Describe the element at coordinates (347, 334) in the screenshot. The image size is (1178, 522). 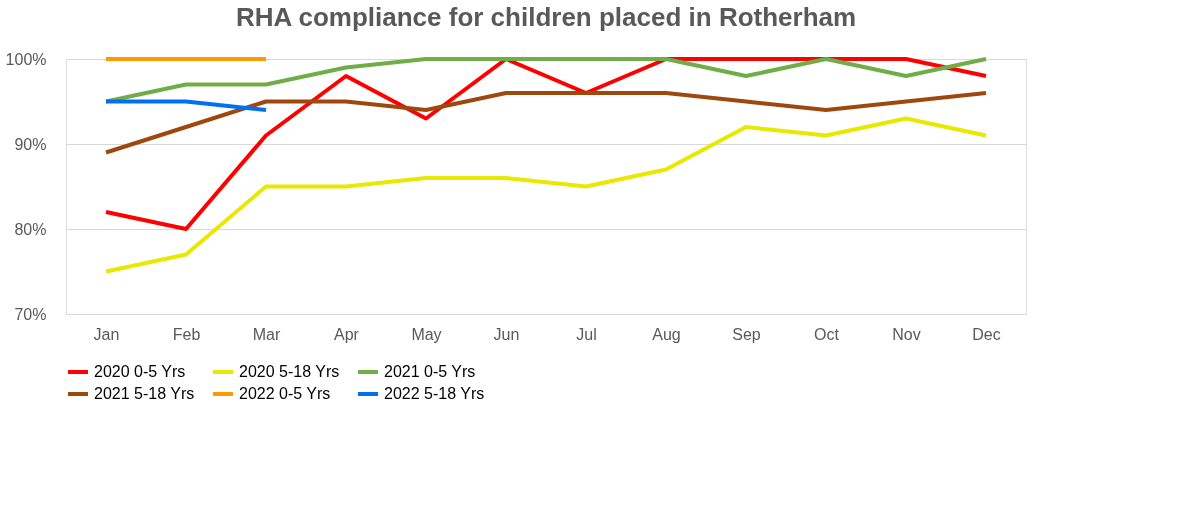
I see `x-tick-label: Apr` at that location.